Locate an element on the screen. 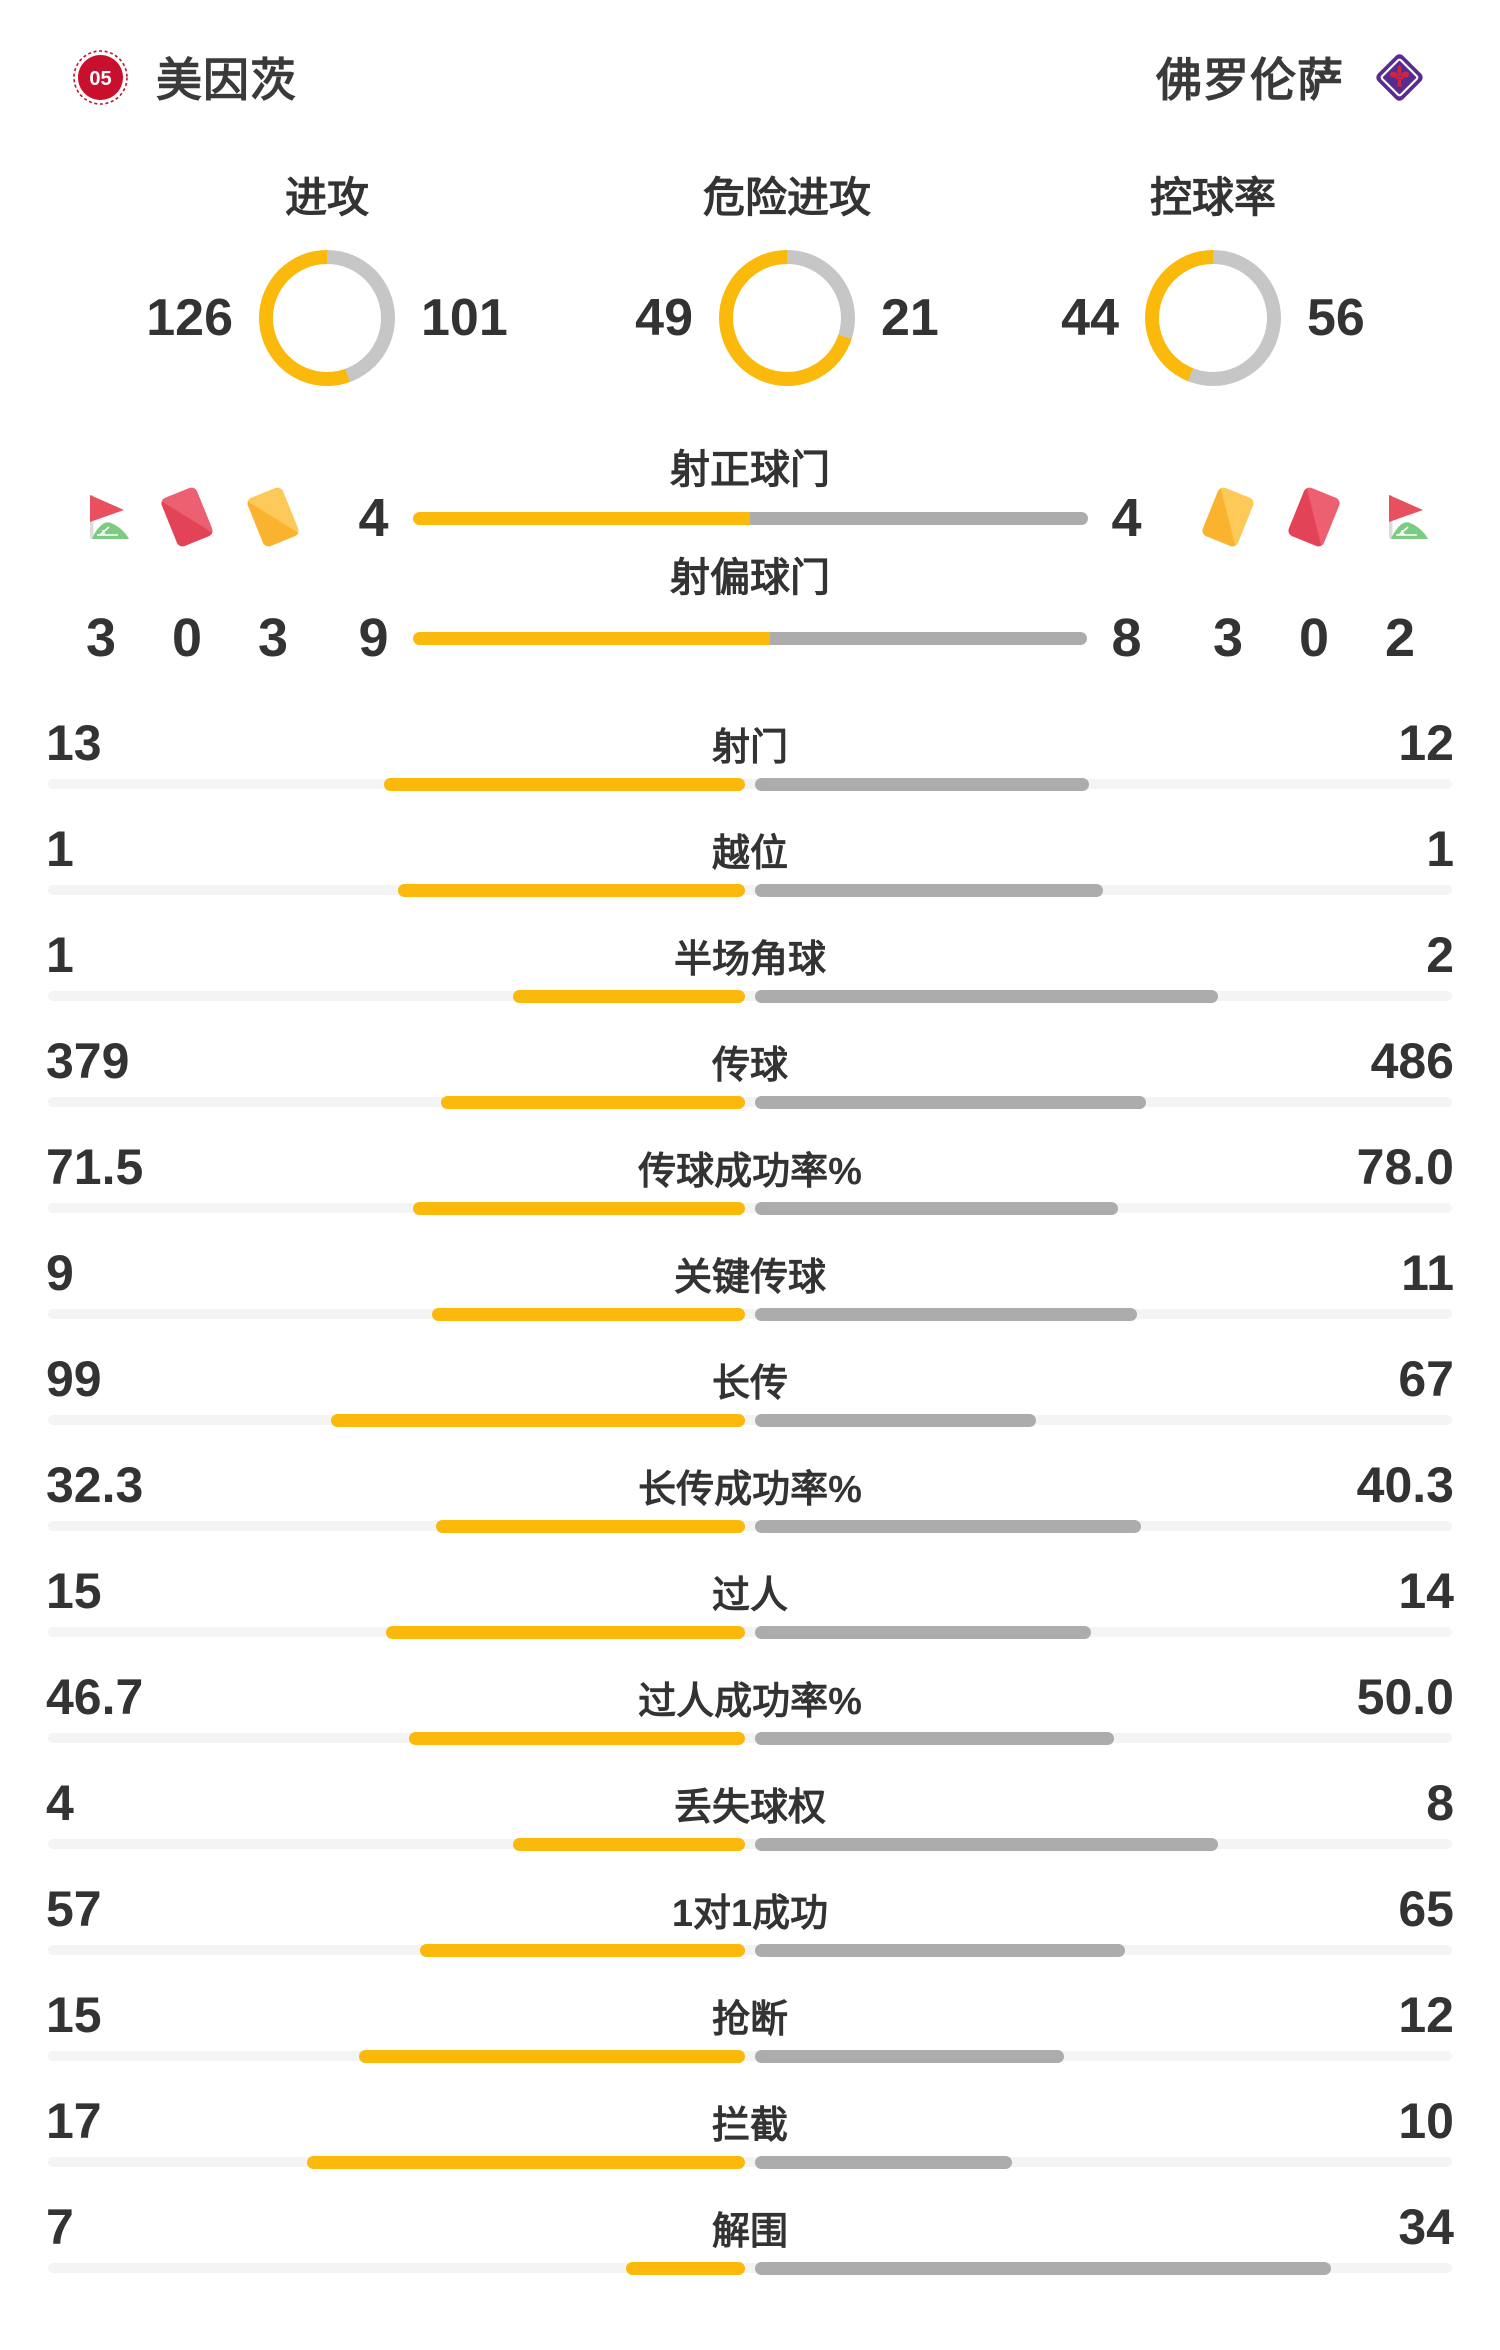 This screenshot has height=2350, width=1500. donut-away-value: 56 is located at coordinates (1336, 318).